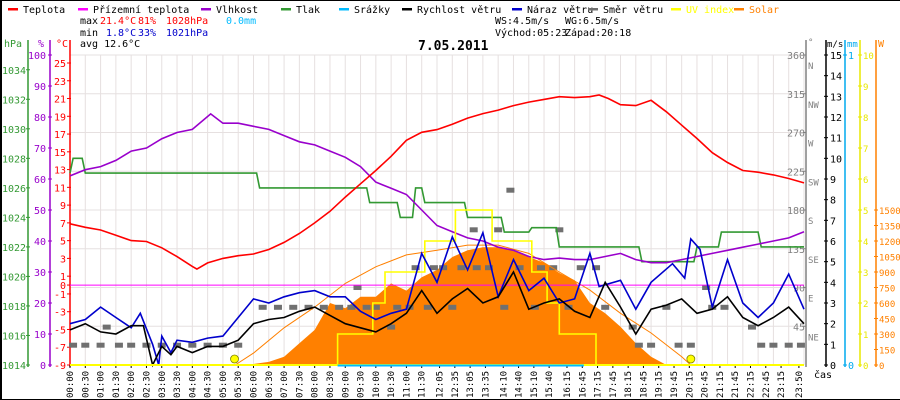 This screenshot has width=900, height=400. What do you see at coordinates (865, 367) in the screenshot?
I see `uv-tick-label: 0` at bounding box center [865, 367].